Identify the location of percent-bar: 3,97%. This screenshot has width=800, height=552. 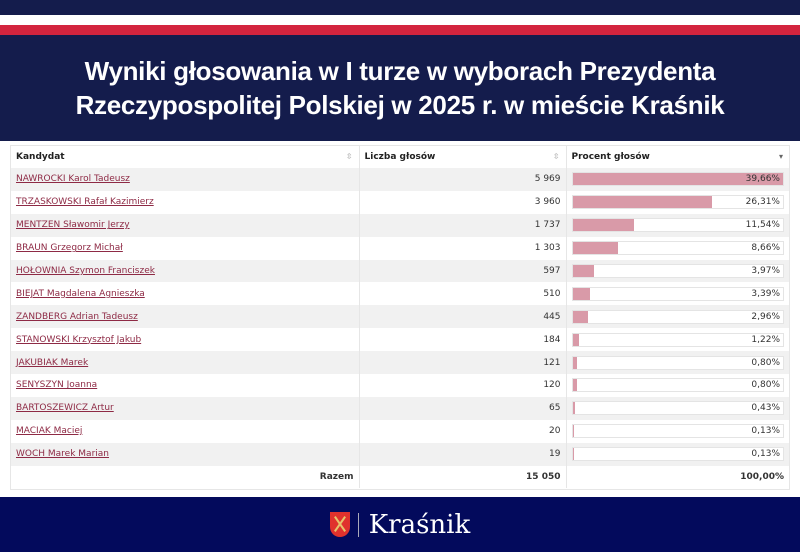
(677, 271).